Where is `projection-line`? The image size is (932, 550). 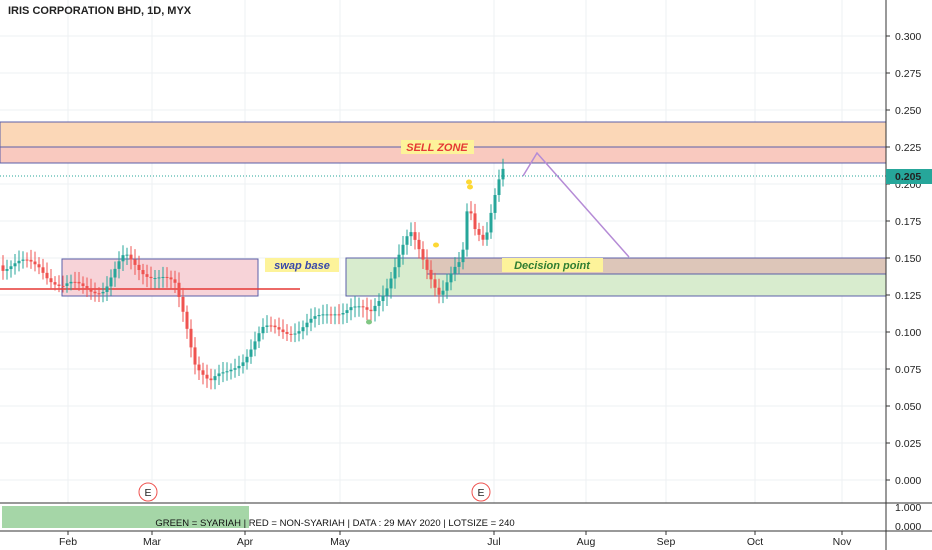 projection-line is located at coordinates (576, 204).